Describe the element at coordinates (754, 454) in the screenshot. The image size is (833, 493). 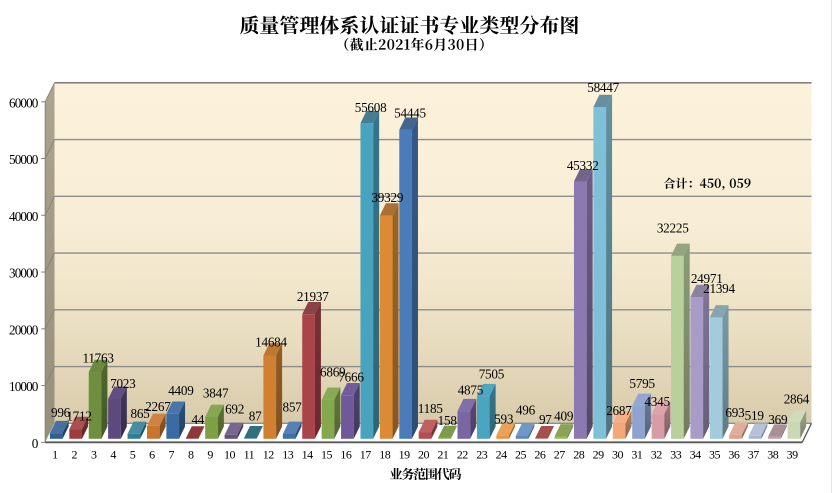
I see `svg-text: 37` at that location.